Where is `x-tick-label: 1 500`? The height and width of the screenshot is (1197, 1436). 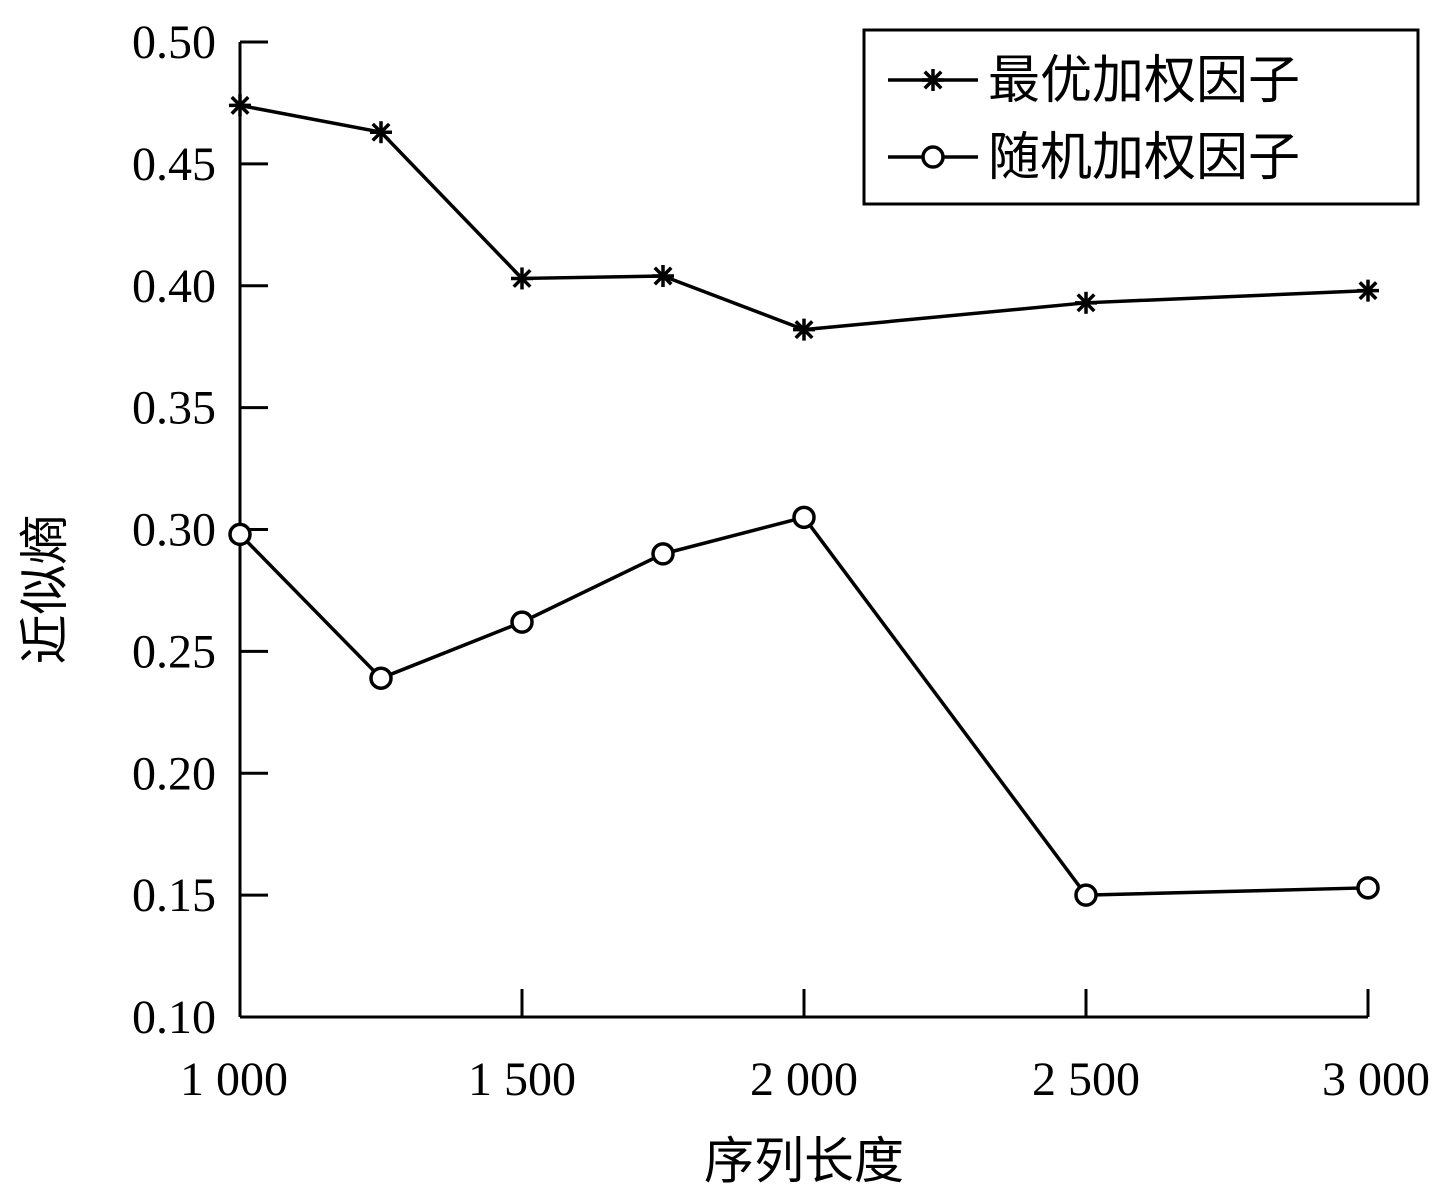 x-tick-label: 1 500 is located at coordinates (522, 1079).